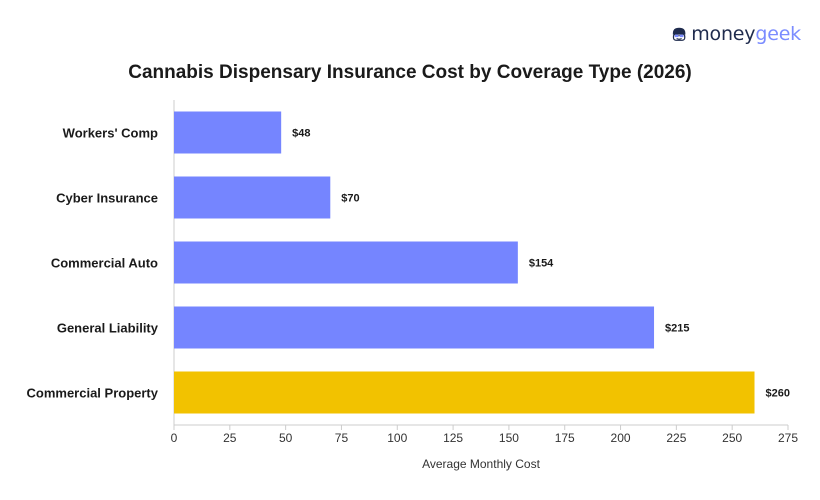  Describe the element at coordinates (621, 438) in the screenshot. I see `x-tick-label: 200` at that location.